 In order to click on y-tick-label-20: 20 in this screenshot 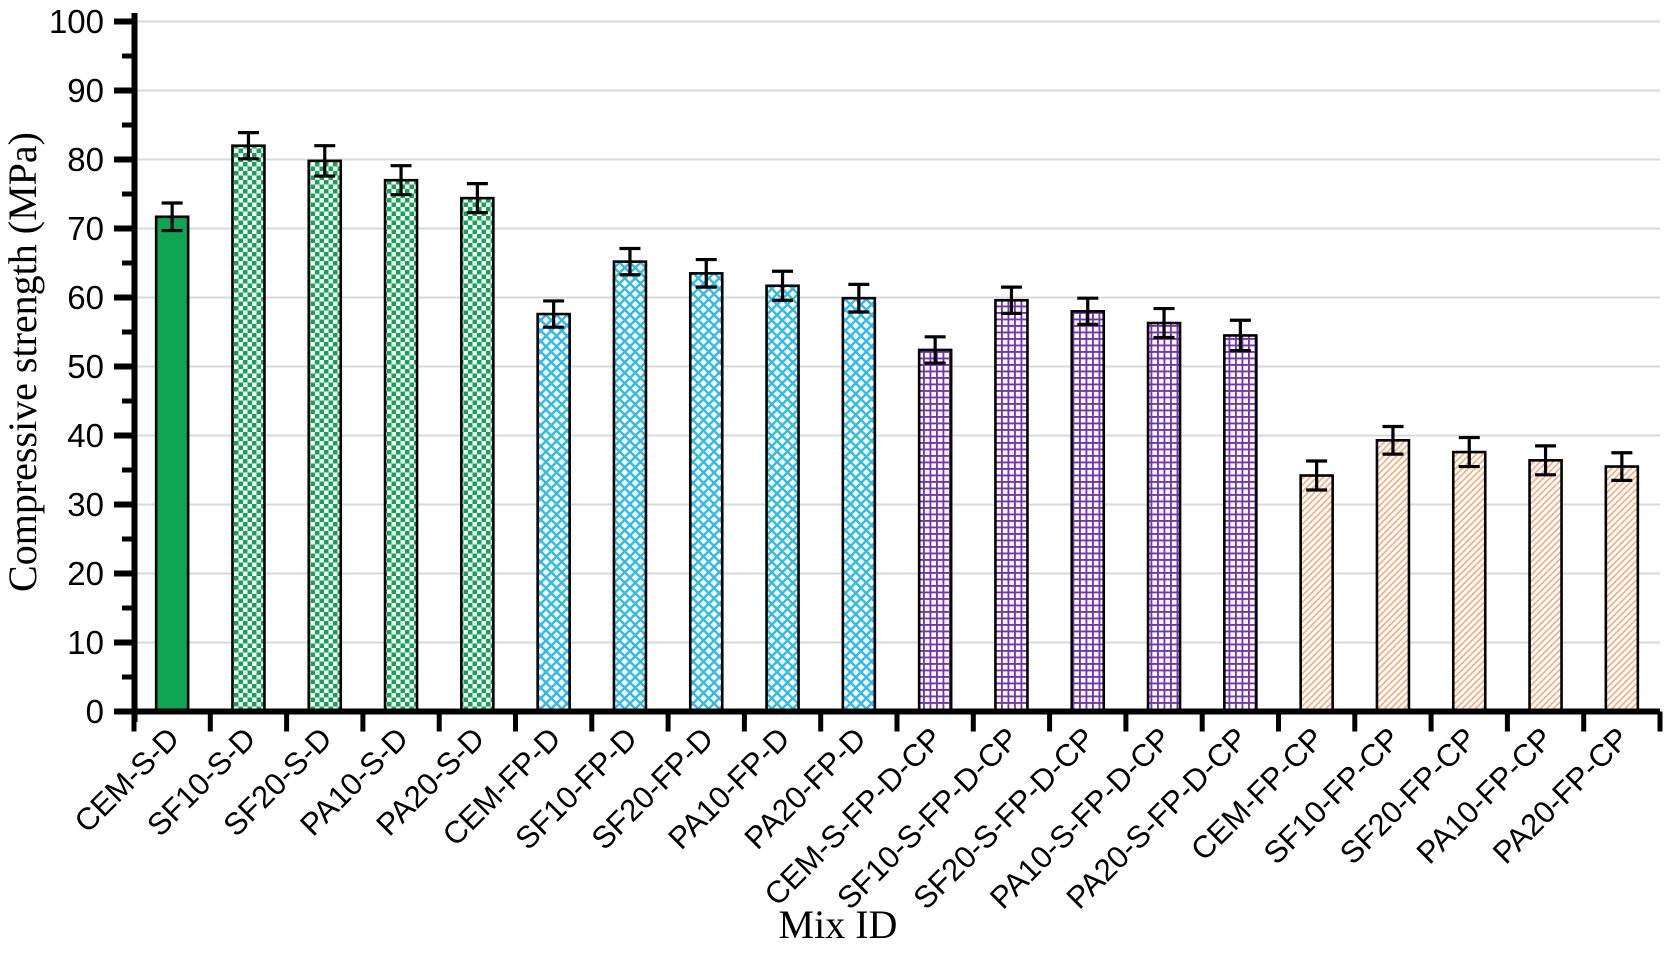, I will do `click(85, 573)`.